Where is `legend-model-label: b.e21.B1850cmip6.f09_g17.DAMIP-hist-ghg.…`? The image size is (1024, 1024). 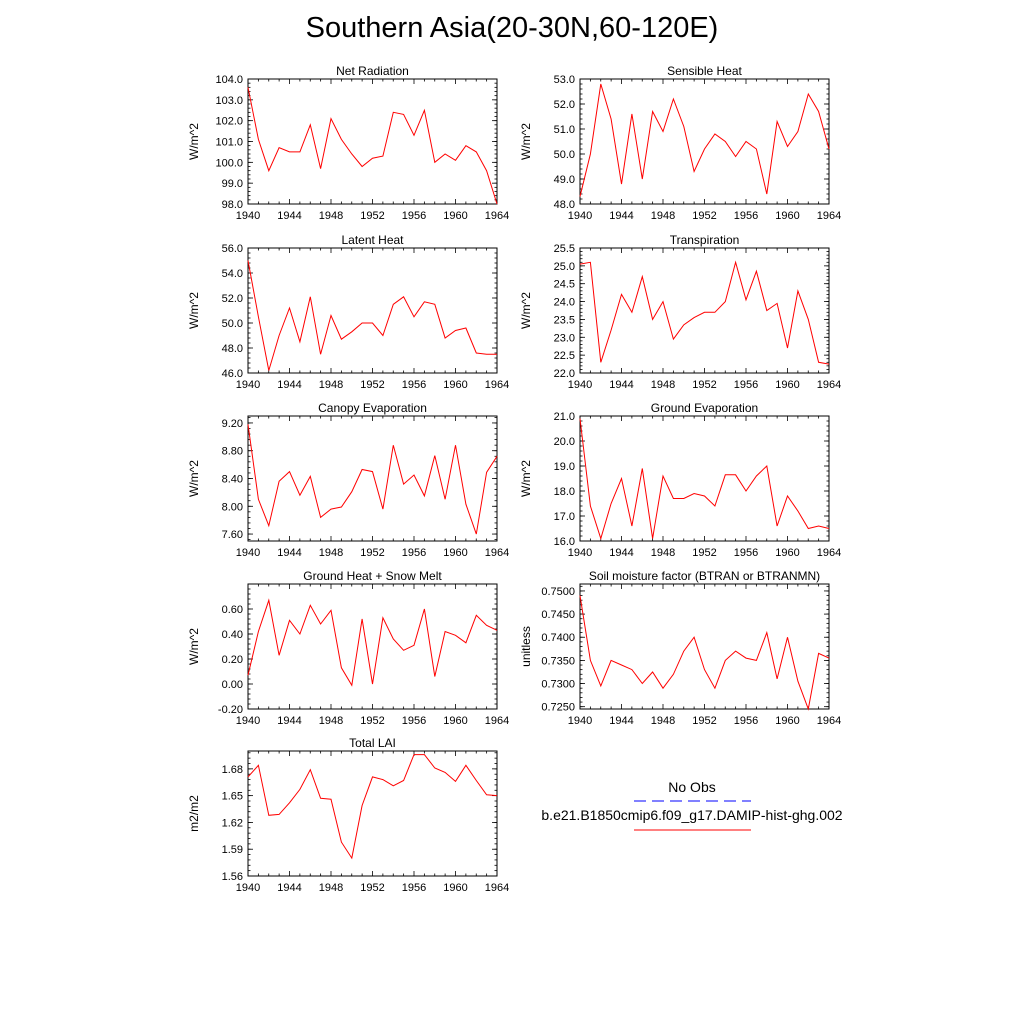
legend-model-label: b.e21.B1850cmip6.f09_g17.DAMIP-hist-ghg.… is located at coordinates (691, 815).